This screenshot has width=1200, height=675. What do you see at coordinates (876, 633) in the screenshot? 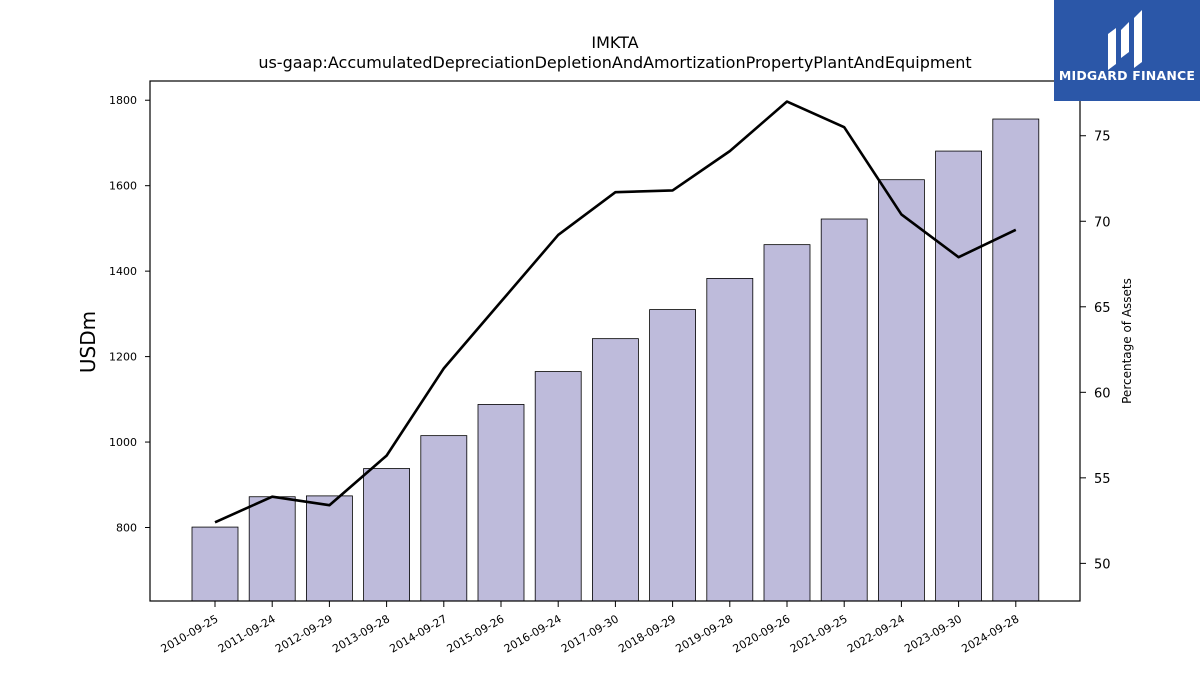
I see `x-tick-label: 2022-09-24` at bounding box center [876, 633].